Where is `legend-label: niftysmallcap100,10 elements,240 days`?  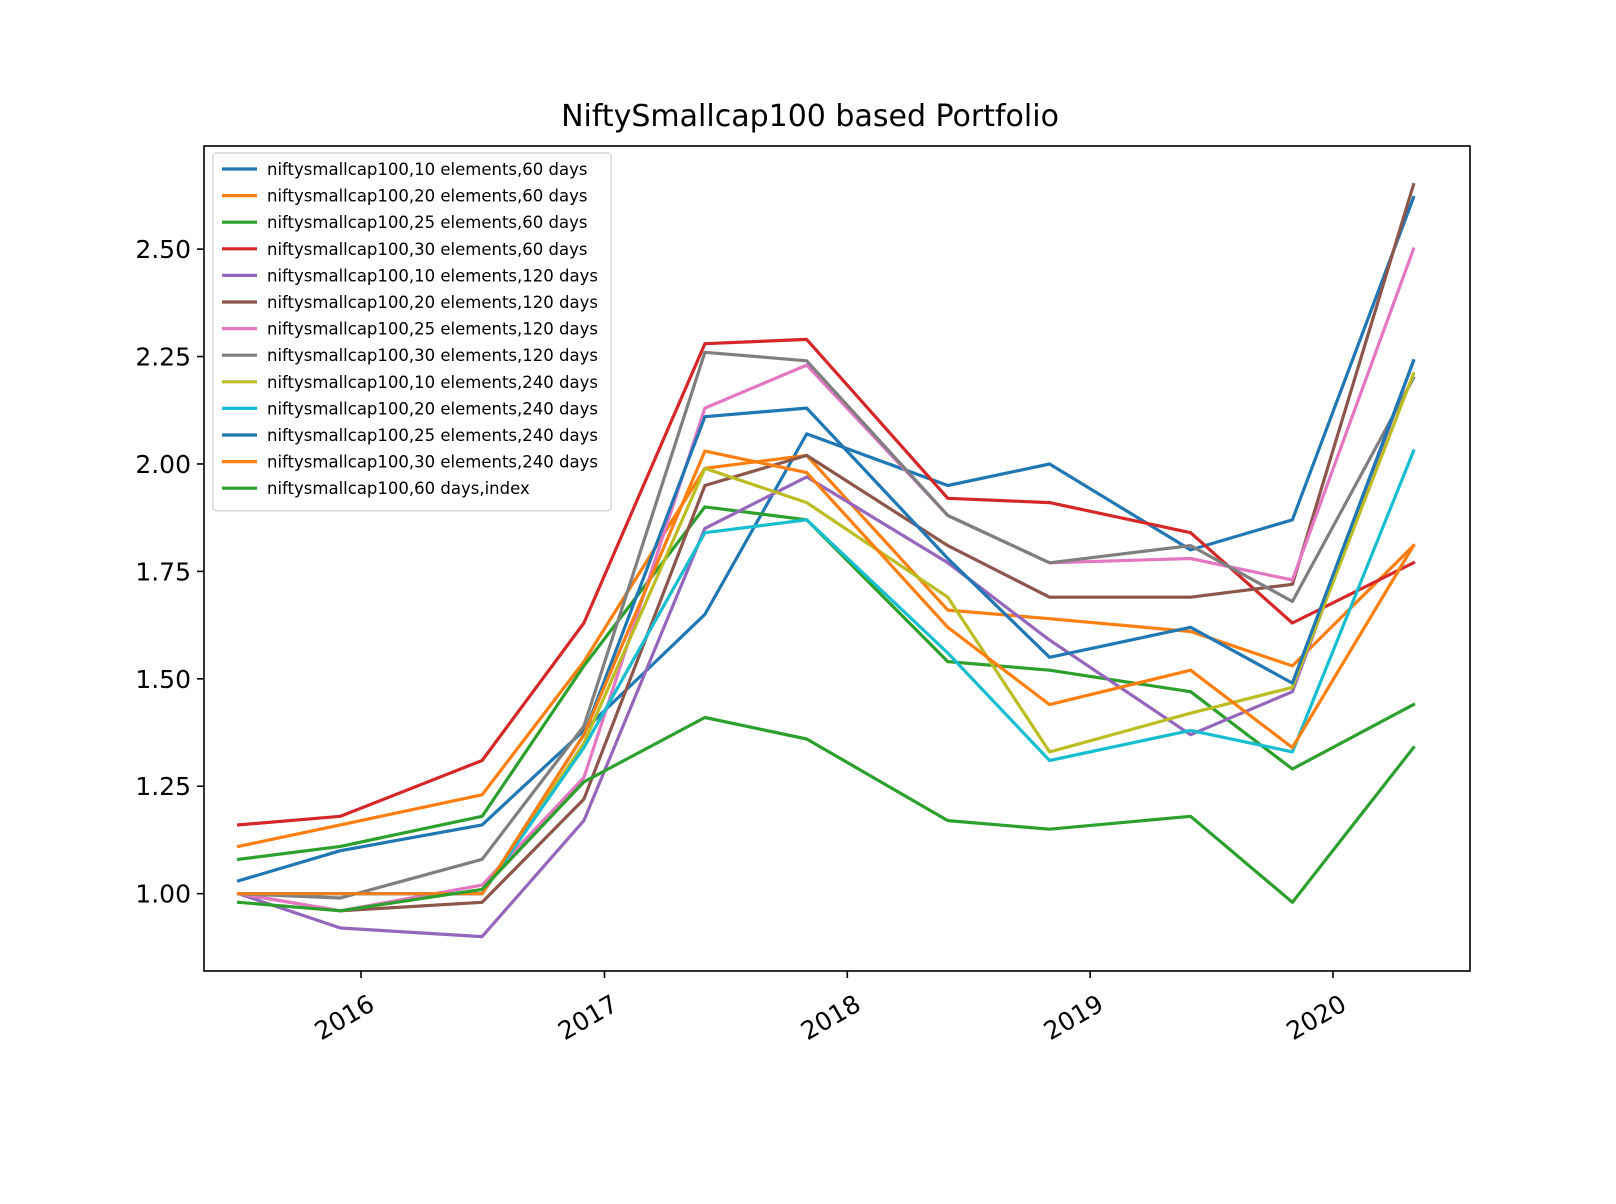
legend-label: niftysmallcap100,10 elements,240 days is located at coordinates (432, 382).